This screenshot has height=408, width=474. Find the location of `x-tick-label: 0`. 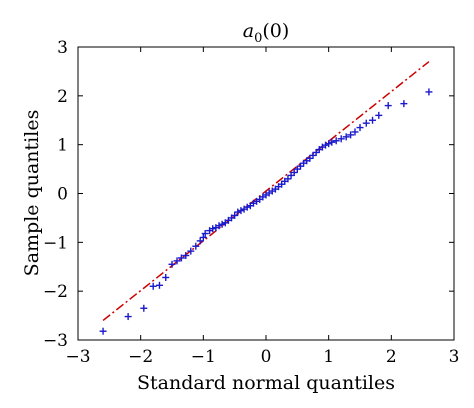

x-tick-label: 0 is located at coordinates (266, 357).